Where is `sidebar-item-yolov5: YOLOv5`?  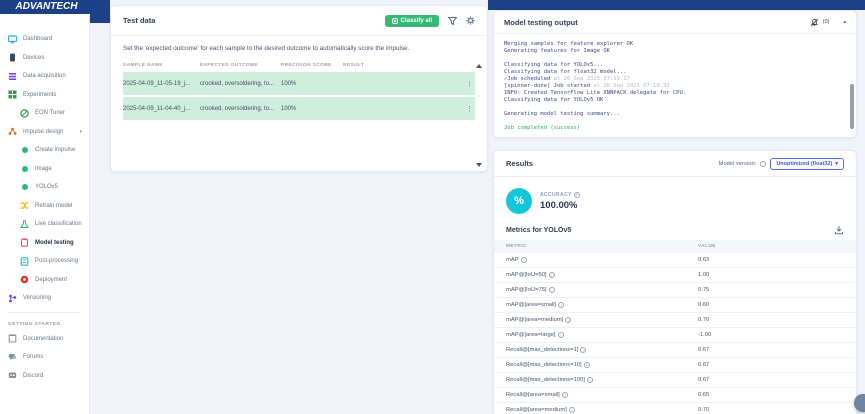 sidebar-item-yolov5: YOLOv5 is located at coordinates (44, 187).